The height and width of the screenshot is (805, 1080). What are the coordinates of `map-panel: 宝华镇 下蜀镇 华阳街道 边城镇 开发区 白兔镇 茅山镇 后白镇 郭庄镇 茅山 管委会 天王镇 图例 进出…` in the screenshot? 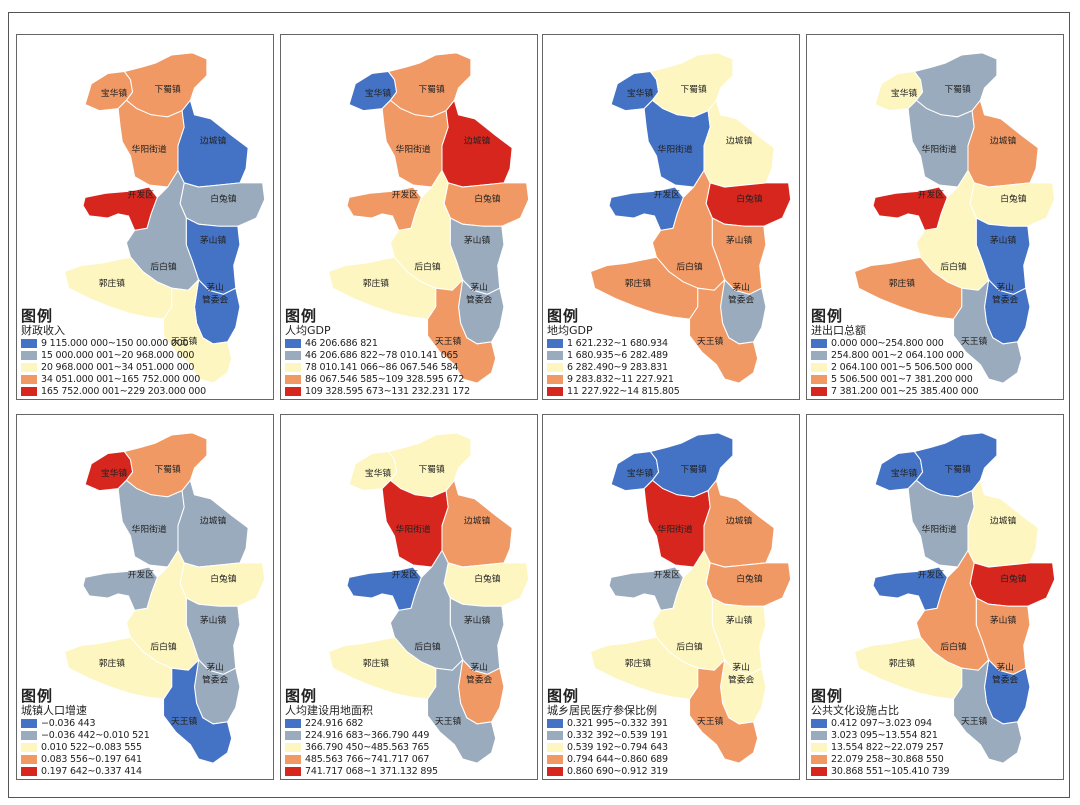 It's located at (935, 217).